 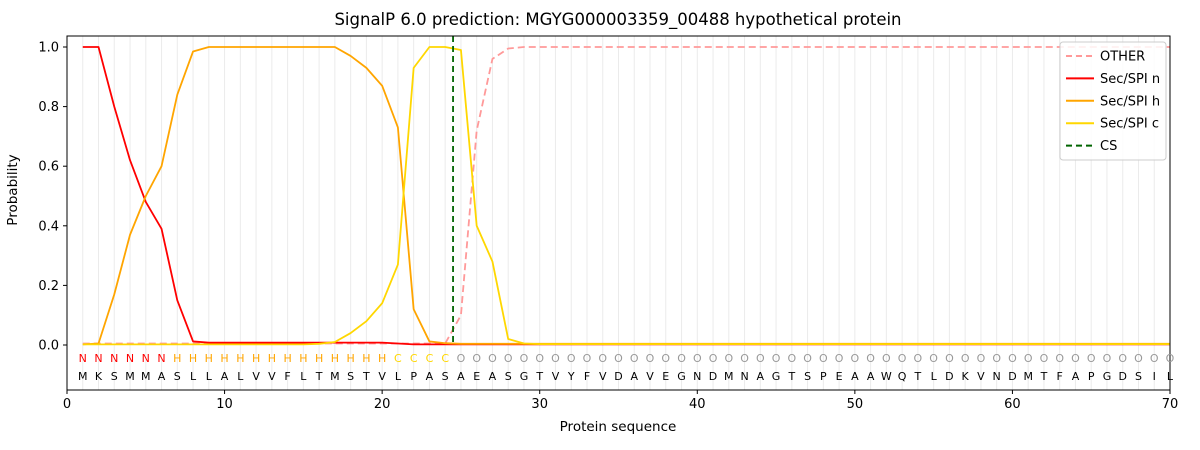 What do you see at coordinates (48, 48) in the screenshot?
I see `y-tick-label: 1.0` at bounding box center [48, 48].